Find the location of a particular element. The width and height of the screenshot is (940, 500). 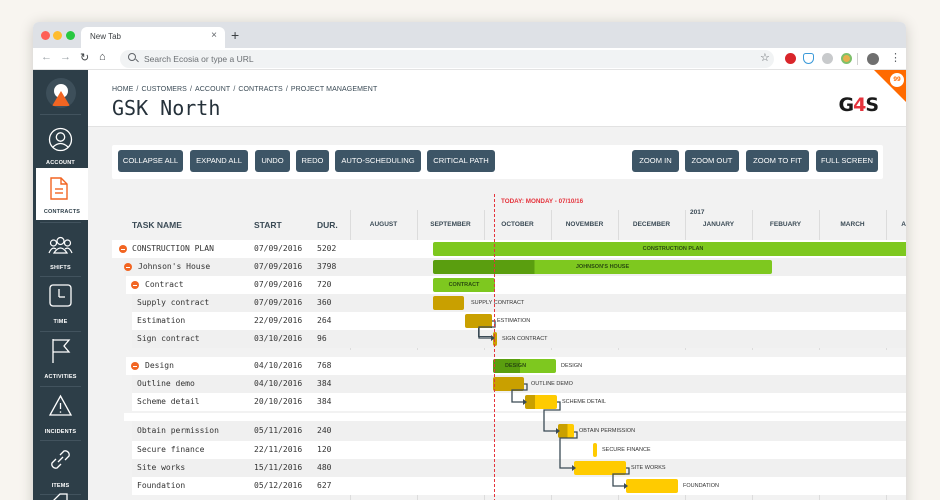

link-icon is located at coordinates (60, 459).